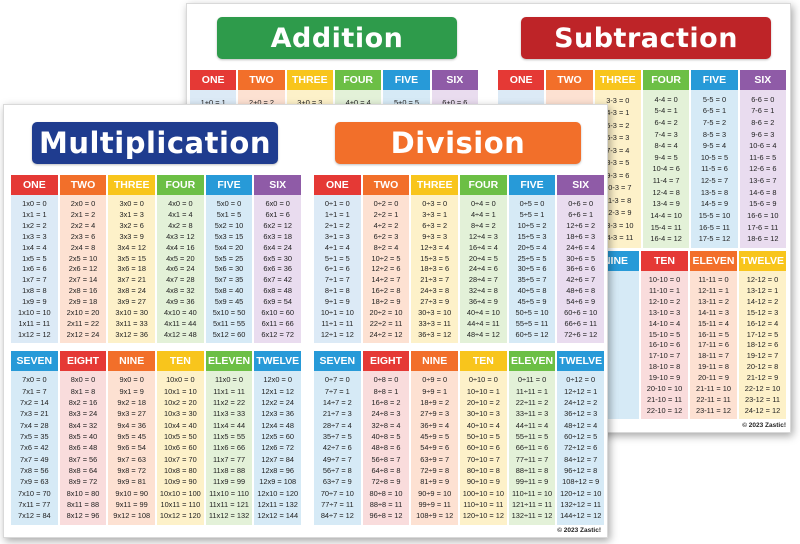 The height and width of the screenshot is (544, 800). I want to click on fact-row: 3x12 = 36, so click(132, 334).